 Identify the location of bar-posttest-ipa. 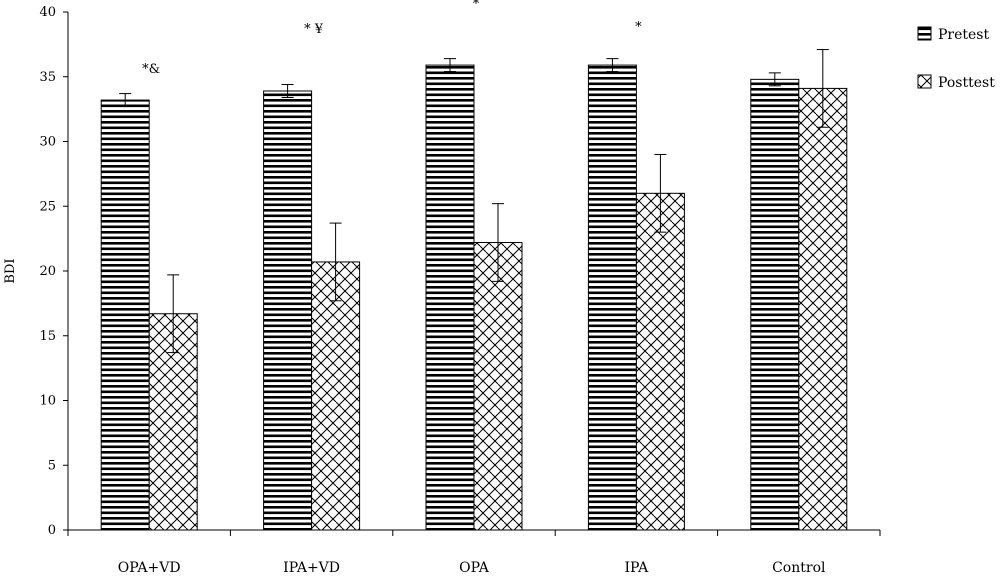
(660, 361).